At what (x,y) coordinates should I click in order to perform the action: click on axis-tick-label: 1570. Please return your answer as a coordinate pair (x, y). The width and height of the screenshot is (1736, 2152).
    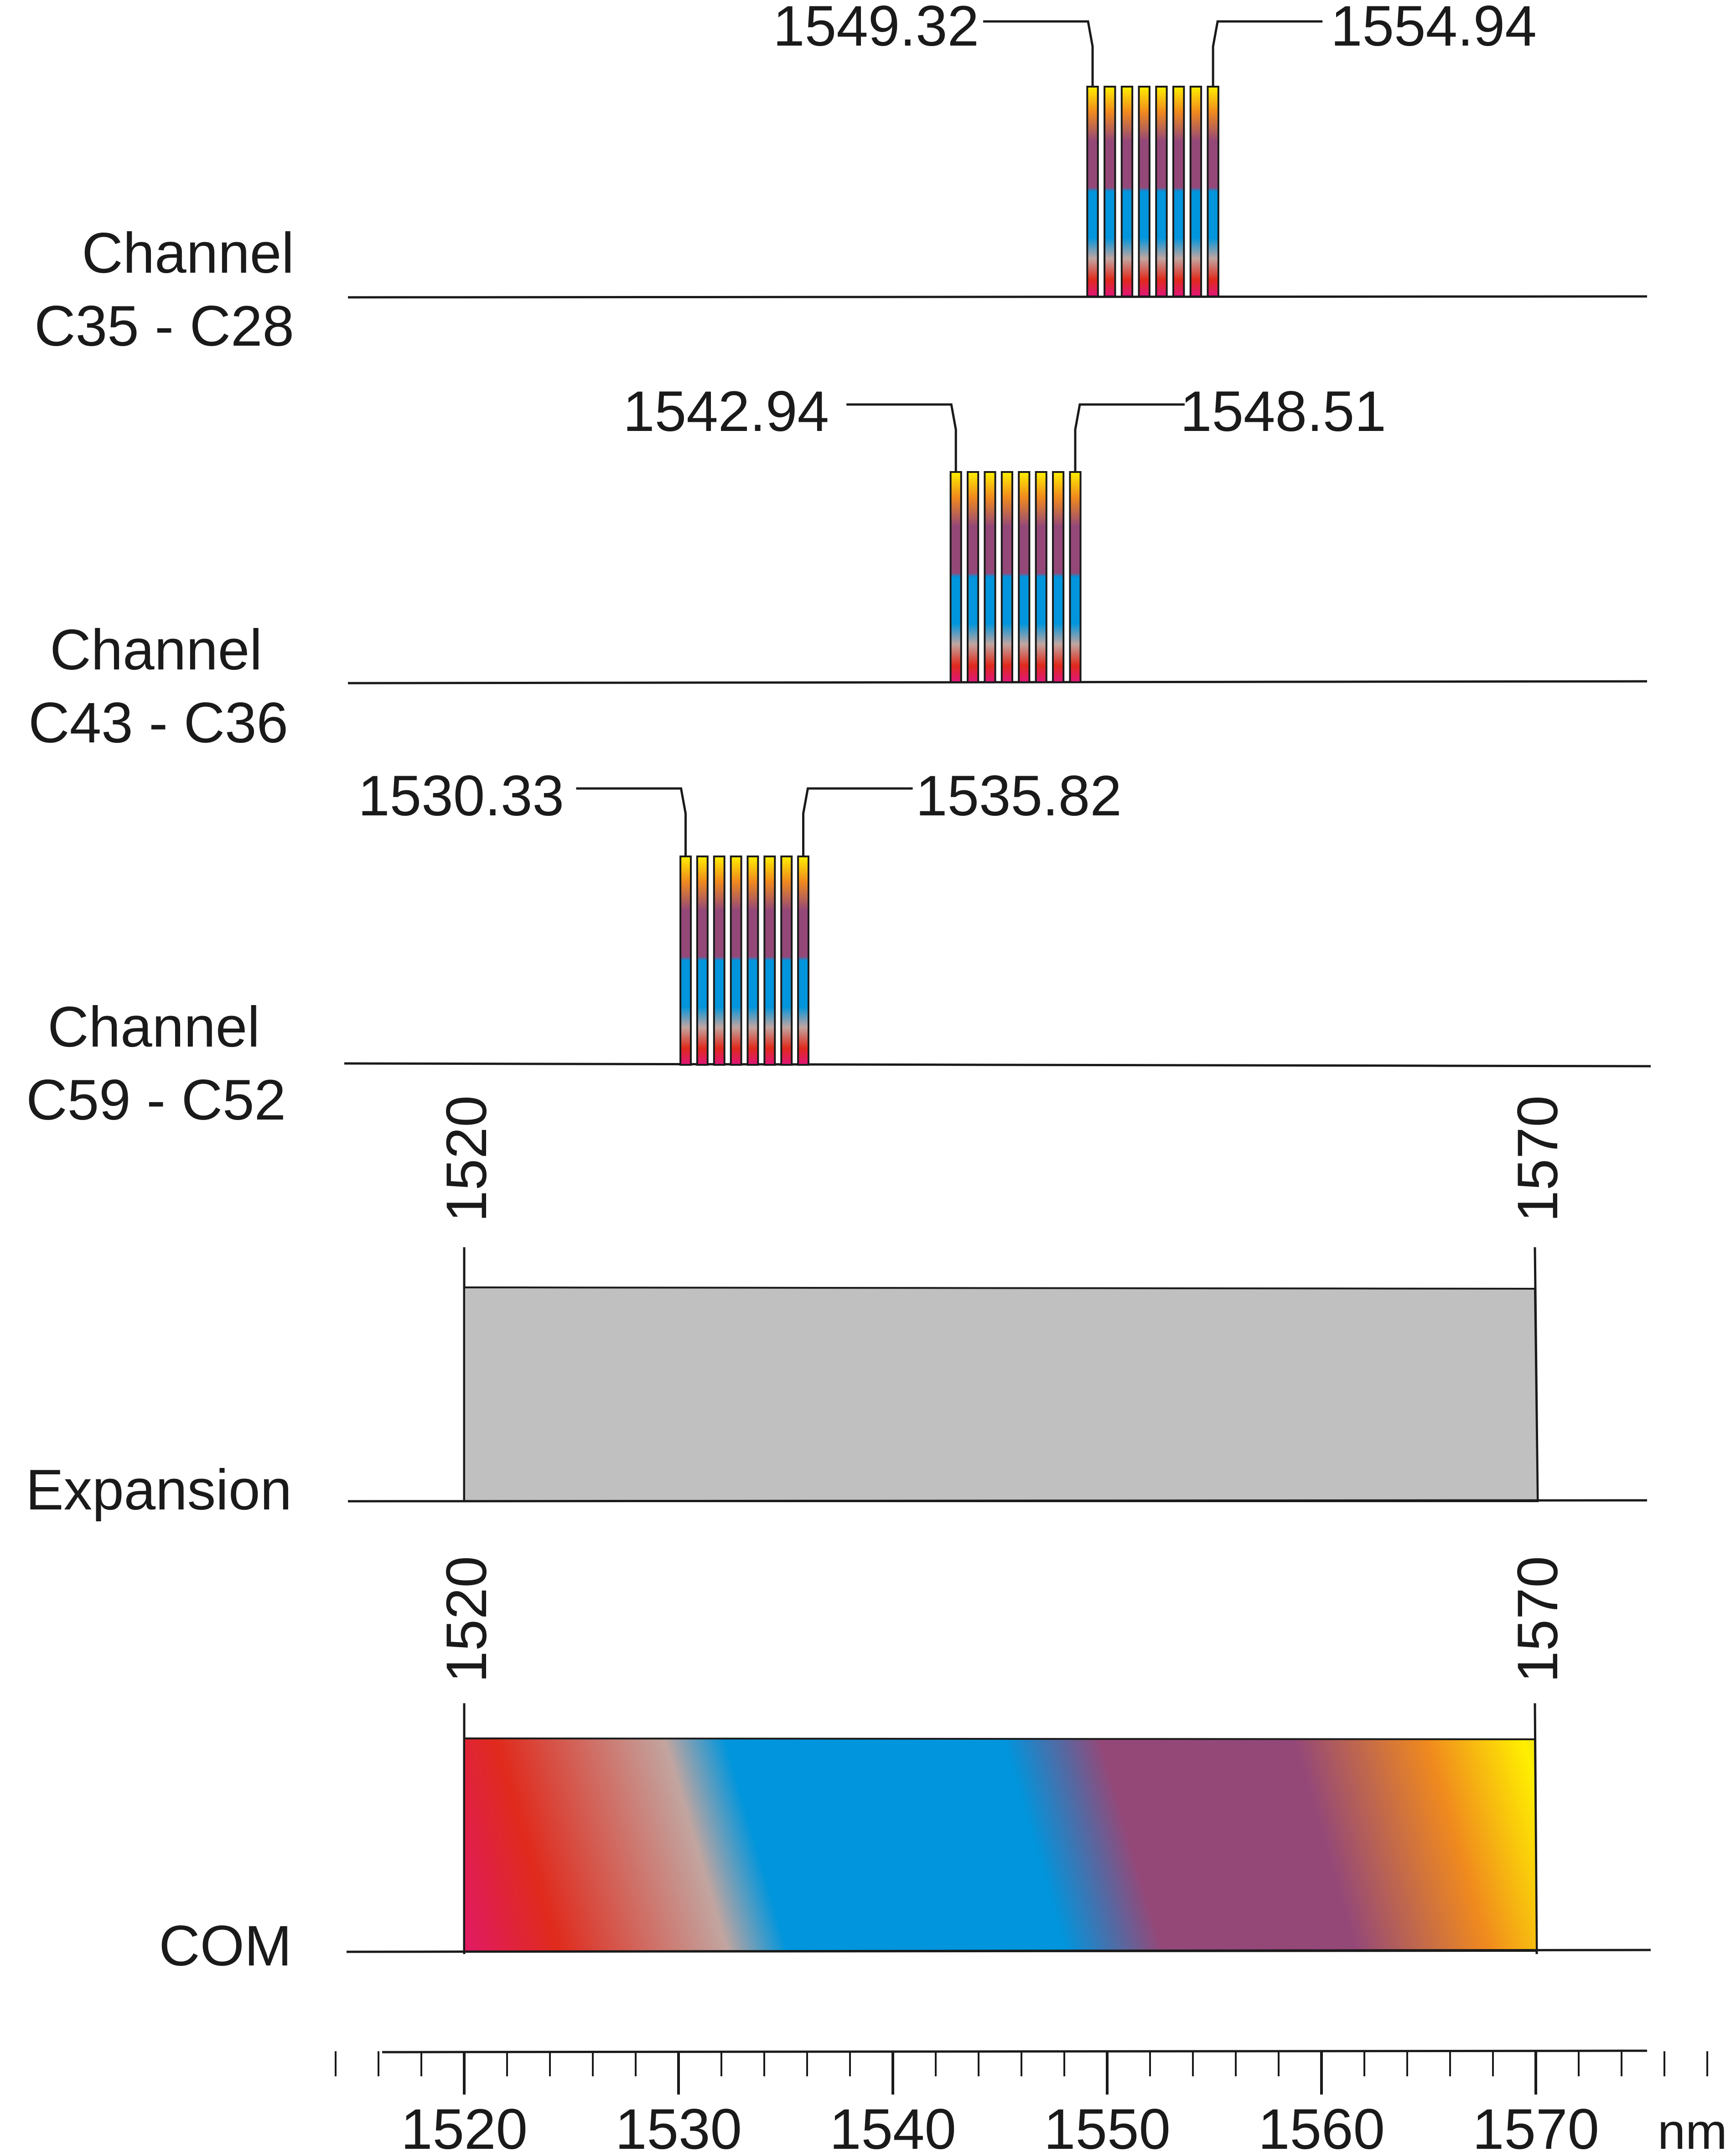
    Looking at the image, I should click on (1535, 2125).